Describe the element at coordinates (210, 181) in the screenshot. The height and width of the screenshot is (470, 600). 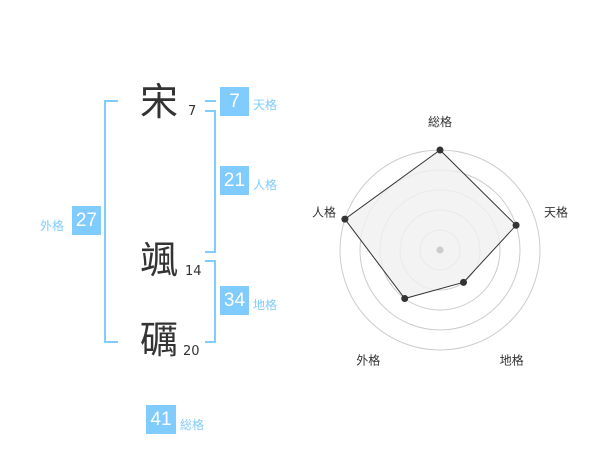
I see `jinkaku-bracket` at that location.